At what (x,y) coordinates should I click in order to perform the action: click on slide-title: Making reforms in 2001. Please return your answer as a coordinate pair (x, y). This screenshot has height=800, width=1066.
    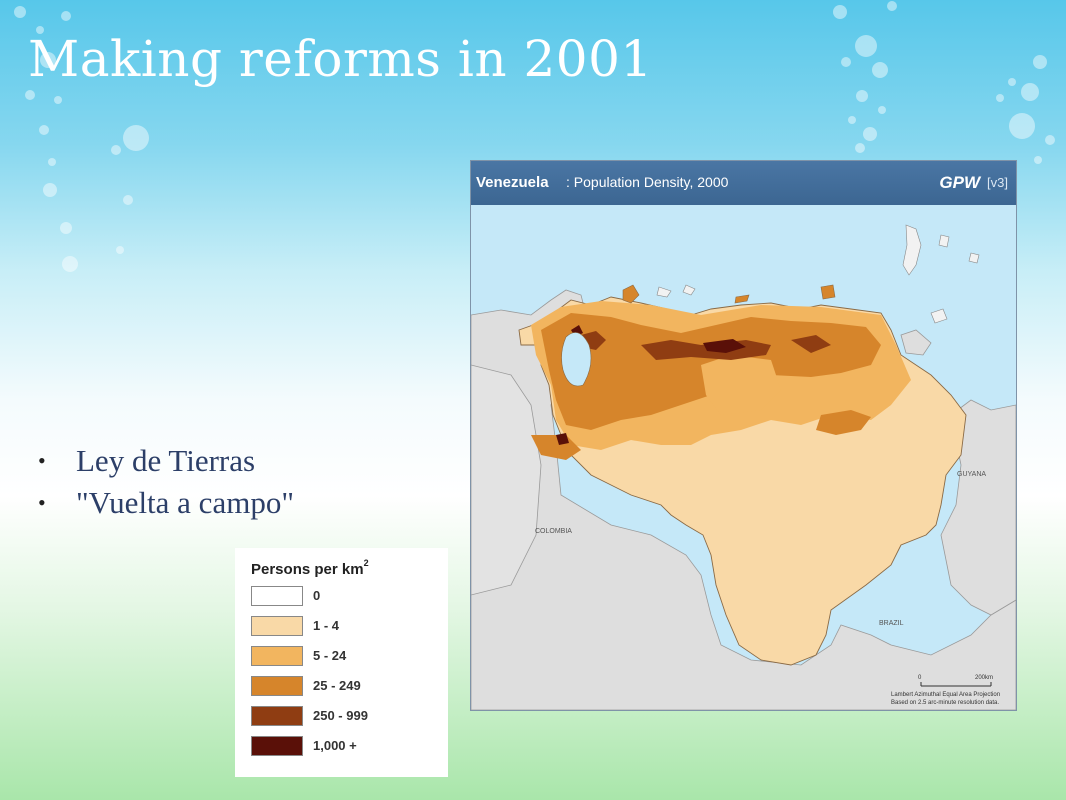
    Looking at the image, I should click on (340, 59).